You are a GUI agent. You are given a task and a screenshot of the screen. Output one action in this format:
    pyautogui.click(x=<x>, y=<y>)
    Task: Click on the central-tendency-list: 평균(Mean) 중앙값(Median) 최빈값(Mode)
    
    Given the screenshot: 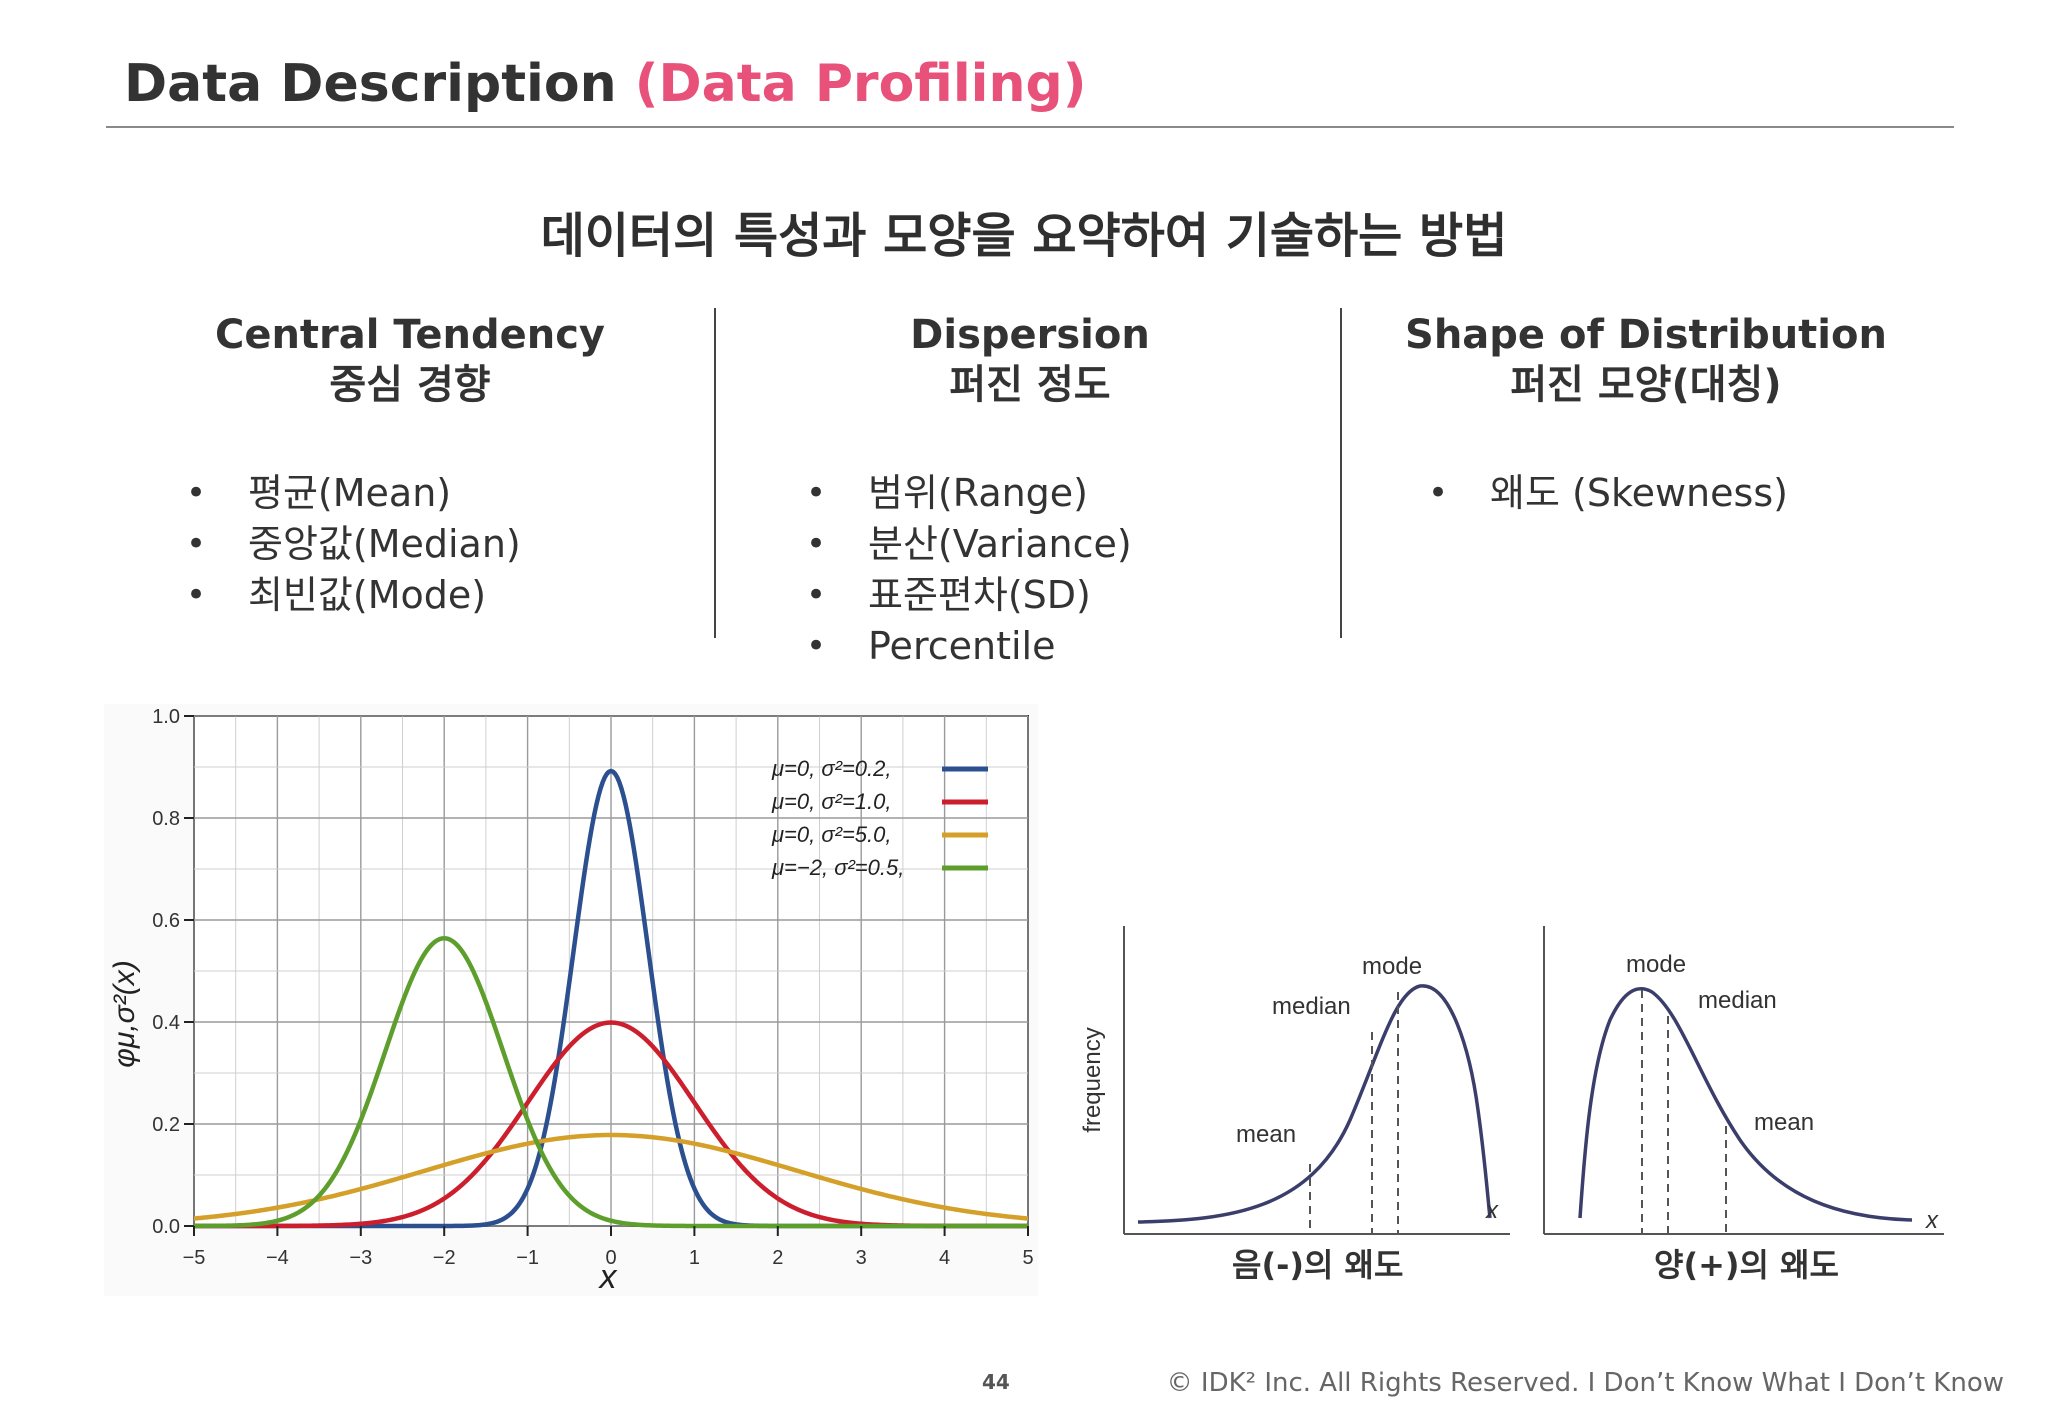 What is the action you would take?
    pyautogui.click(x=453, y=544)
    